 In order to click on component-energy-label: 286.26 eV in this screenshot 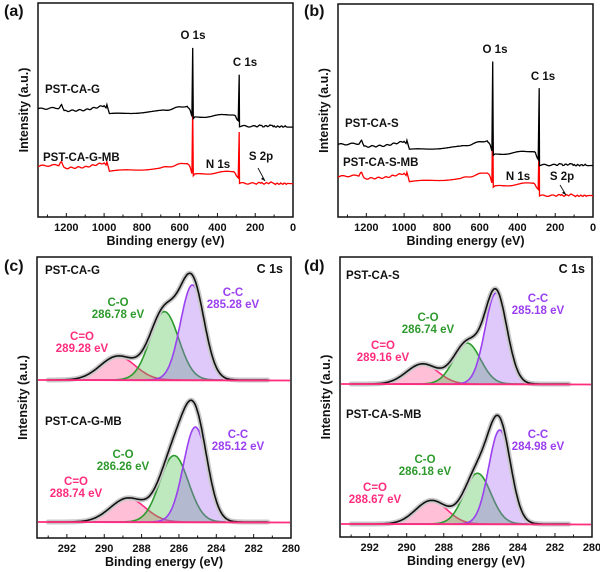, I will do `click(123, 467)`.